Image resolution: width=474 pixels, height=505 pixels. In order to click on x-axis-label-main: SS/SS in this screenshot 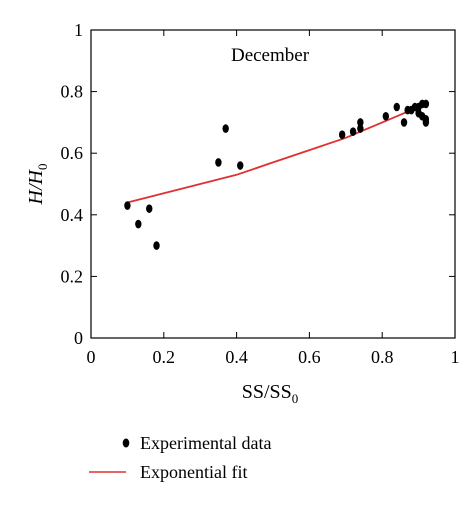, I will do `click(267, 392)`.